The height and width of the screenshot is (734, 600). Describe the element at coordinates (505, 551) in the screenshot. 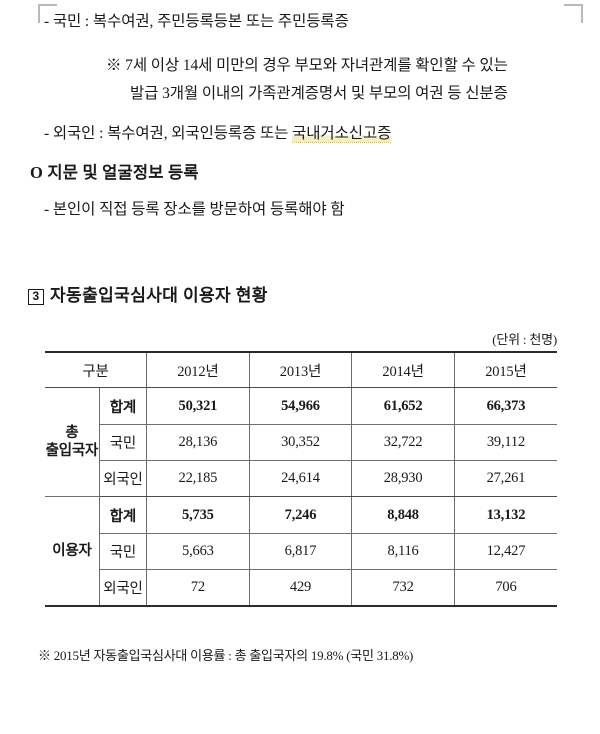

I see `cell-user-citizen-2015: 12,427` at that location.